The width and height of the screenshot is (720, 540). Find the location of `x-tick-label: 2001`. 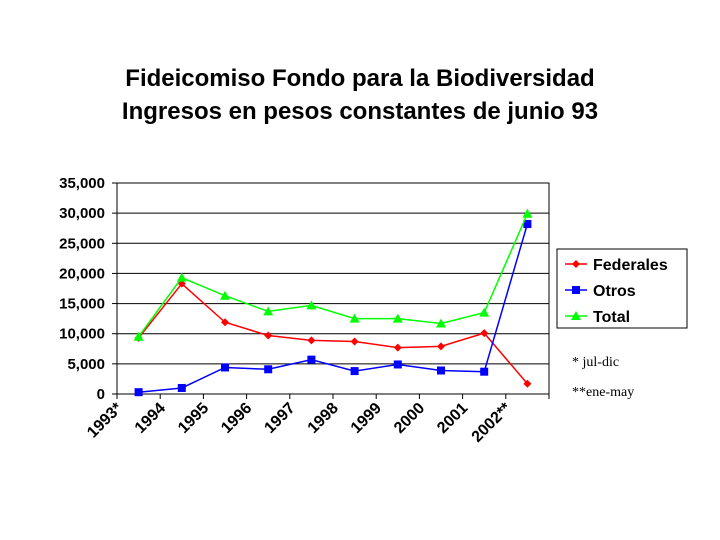

x-tick-label: 2001 is located at coordinates (452, 418).